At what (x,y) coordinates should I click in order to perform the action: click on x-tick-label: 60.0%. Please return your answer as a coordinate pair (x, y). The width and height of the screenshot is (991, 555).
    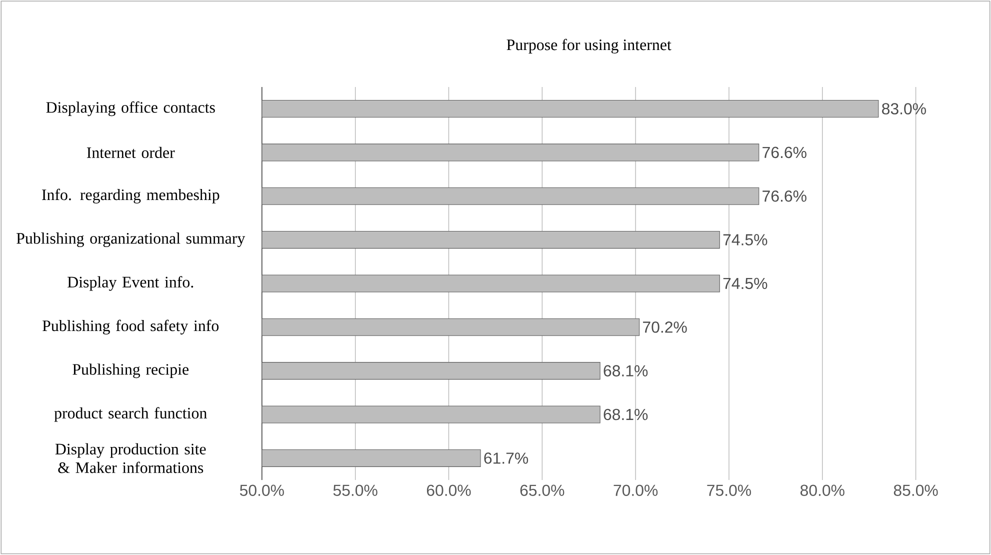
    Looking at the image, I should click on (448, 490).